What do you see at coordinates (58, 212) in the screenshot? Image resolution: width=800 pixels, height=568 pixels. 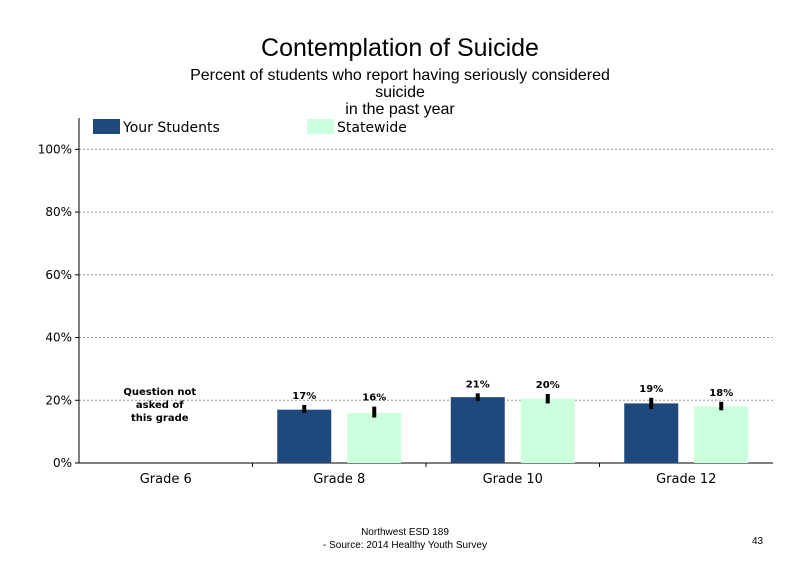 I see `y-tick-label: 80%` at bounding box center [58, 212].